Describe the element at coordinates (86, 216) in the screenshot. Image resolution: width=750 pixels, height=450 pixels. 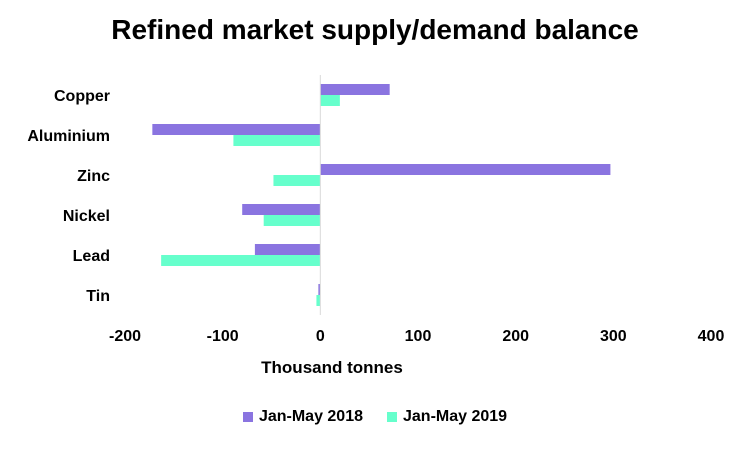
I see `category-label-nickel: Nickel` at that location.